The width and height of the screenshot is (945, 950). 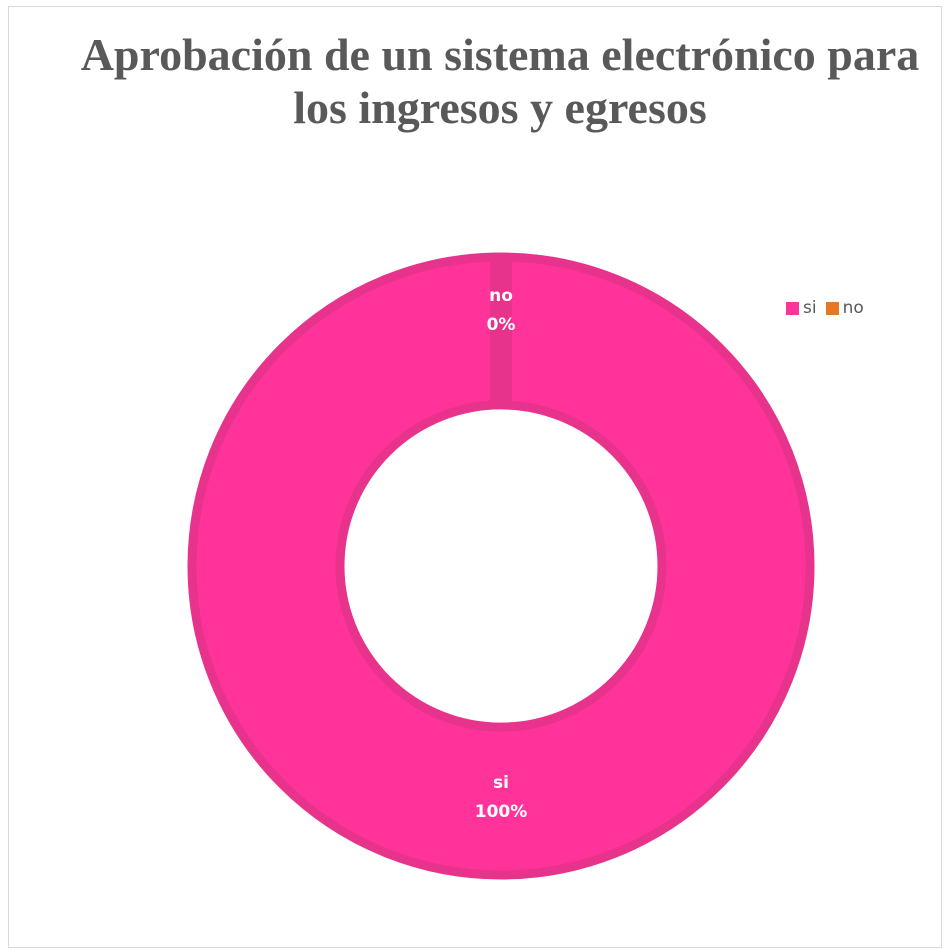 I want to click on donut-data-labels: si 100% no 0%, so click(x=501, y=554).